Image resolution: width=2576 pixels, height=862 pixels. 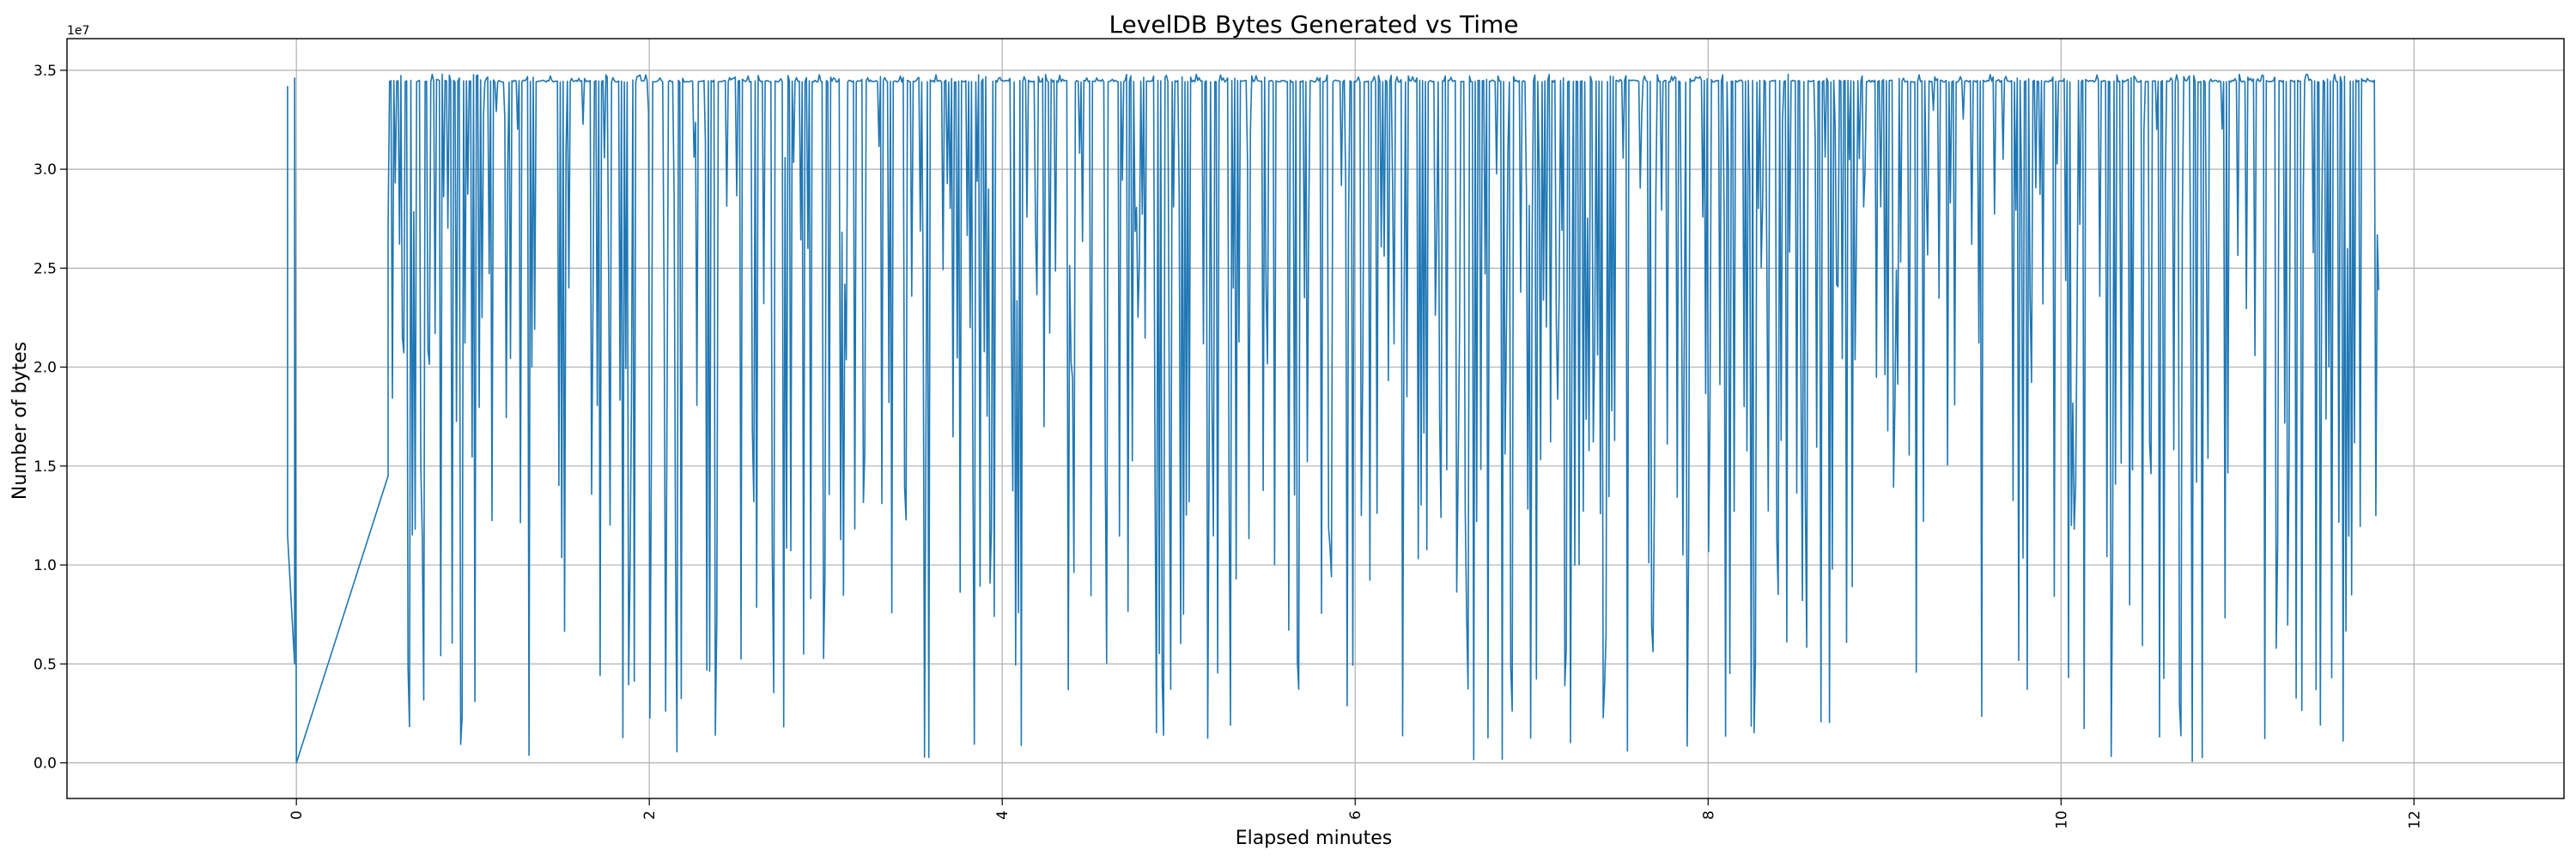 I want to click on x-tick-label: 2, so click(x=650, y=815).